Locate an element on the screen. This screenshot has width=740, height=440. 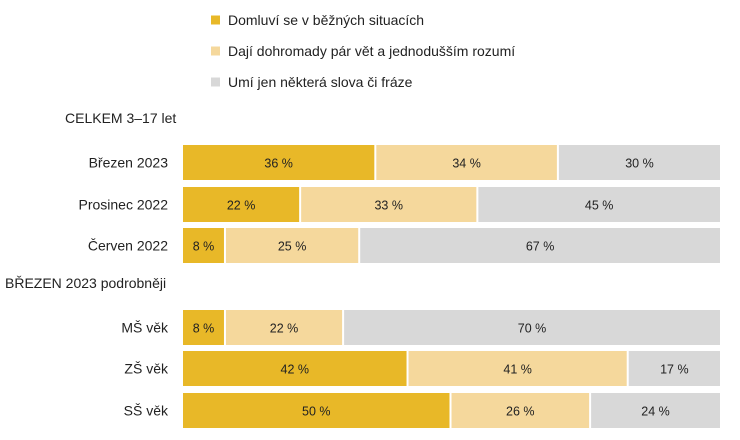
bar-value-label-prosinec-2022-1: 22 % is located at coordinates (241, 206).